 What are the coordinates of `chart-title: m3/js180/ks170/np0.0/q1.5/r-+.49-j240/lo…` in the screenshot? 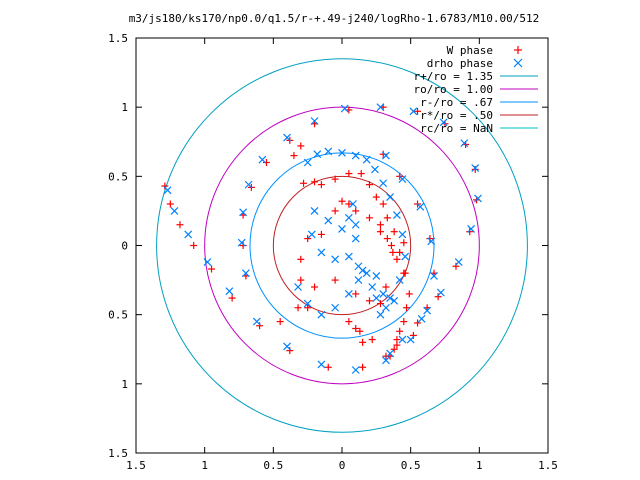 It's located at (334, 18).